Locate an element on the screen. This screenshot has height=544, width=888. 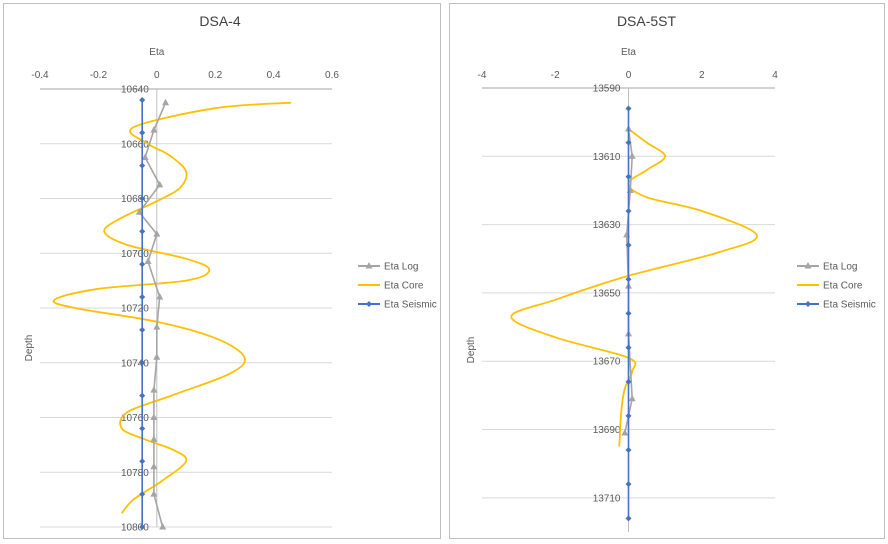
chart-title: DSA-5ST is located at coordinates (647, 21).